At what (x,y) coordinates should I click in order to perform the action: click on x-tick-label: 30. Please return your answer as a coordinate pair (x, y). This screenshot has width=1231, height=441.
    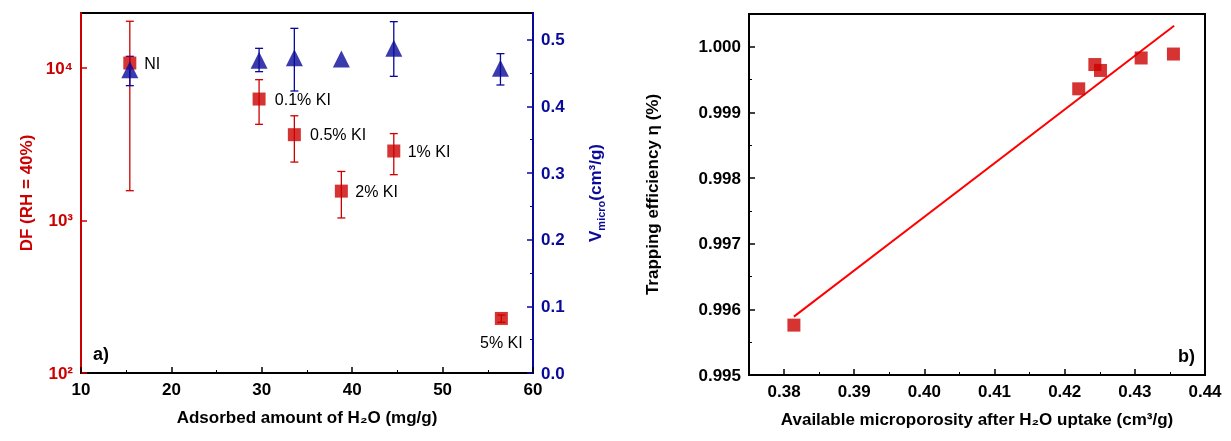
    Looking at the image, I should click on (262, 389).